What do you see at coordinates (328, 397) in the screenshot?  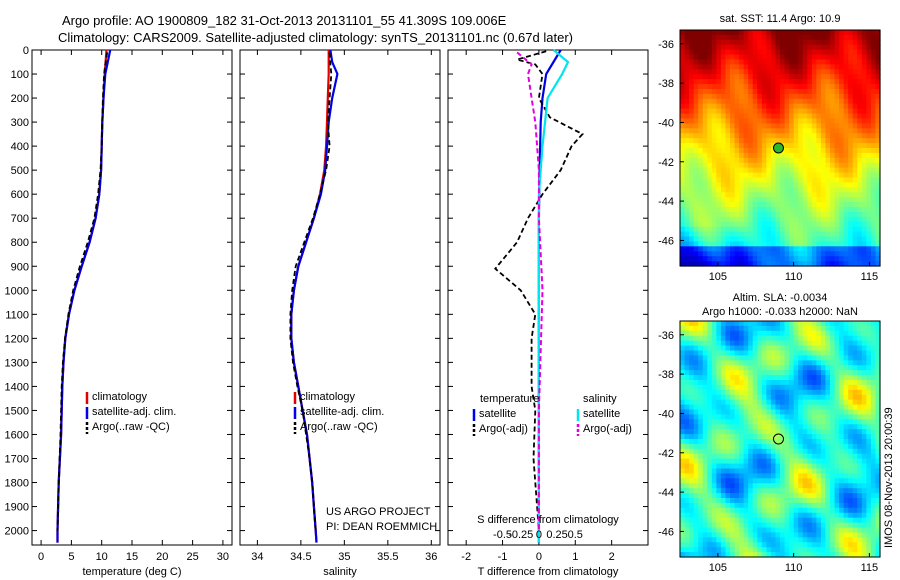 I see `legend-label: climatology` at bounding box center [328, 397].